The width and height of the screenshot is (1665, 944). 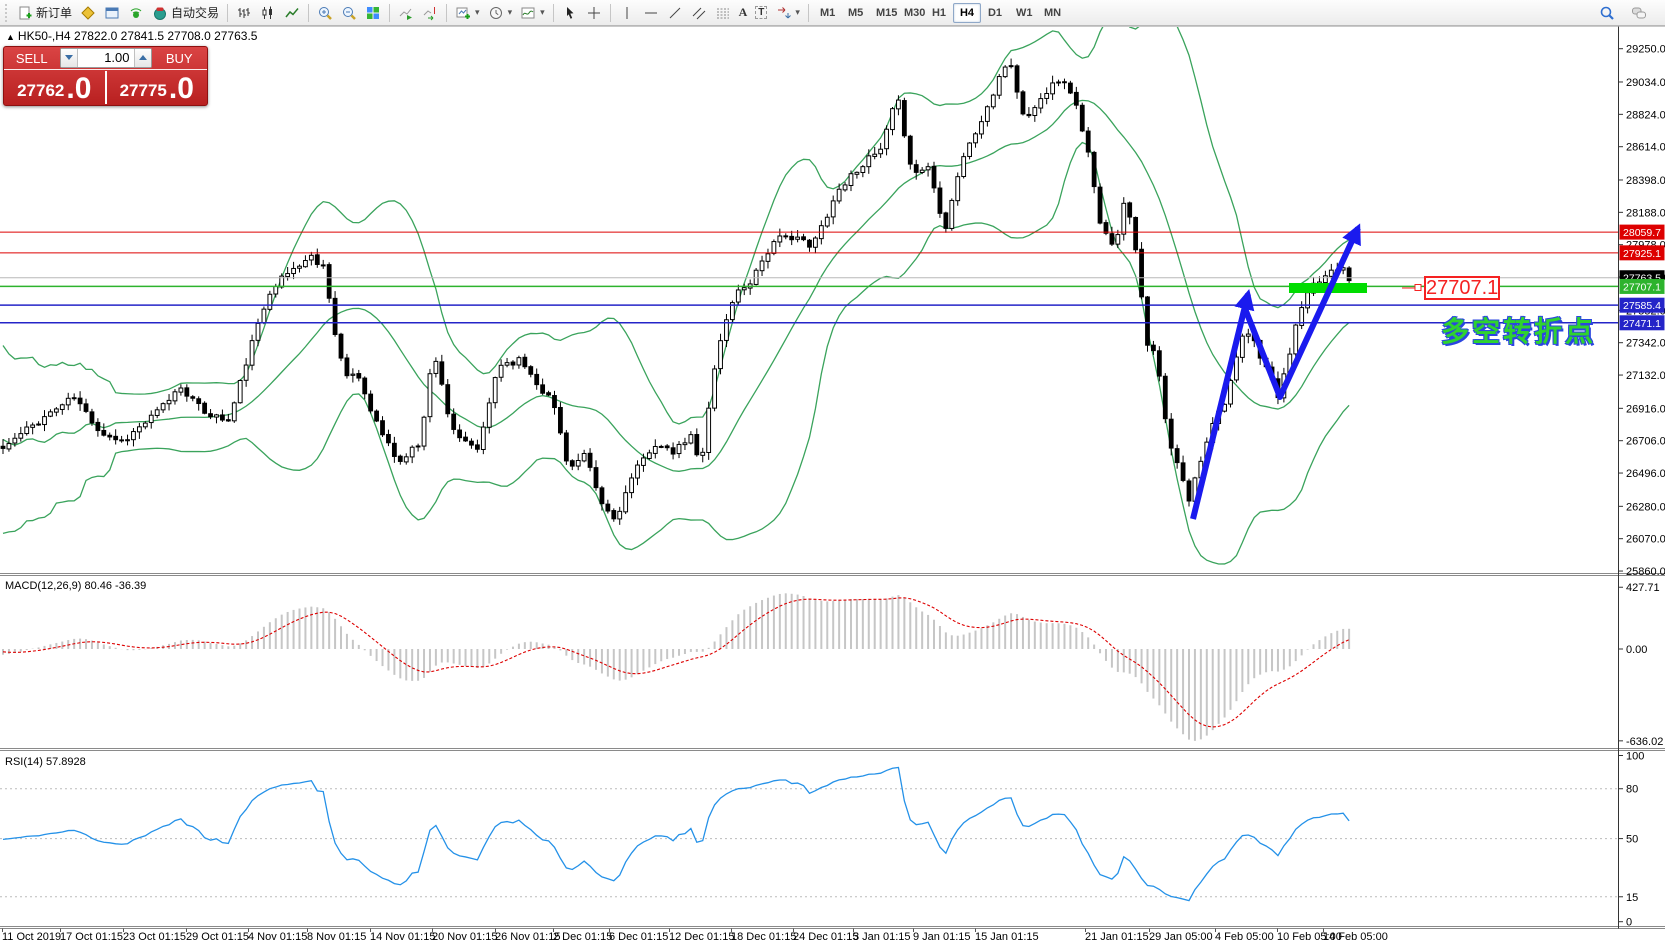 I want to click on vertical-line-tool-button, so click(x=627, y=13).